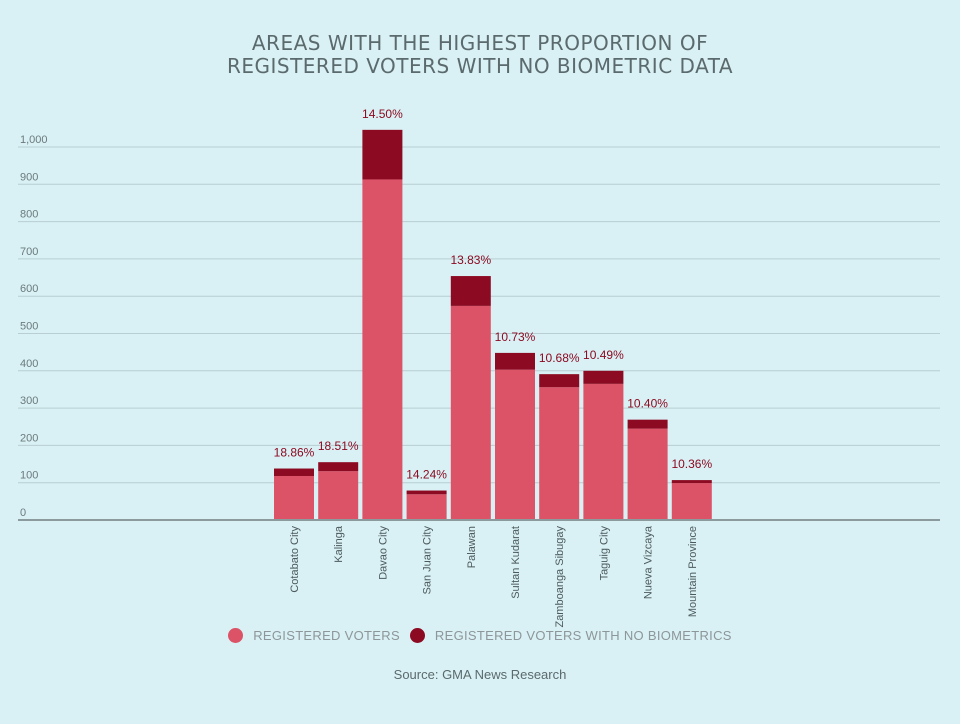 Image resolution: width=960 pixels, height=724 pixels. I want to click on legend-swatch-registered, so click(236, 635).